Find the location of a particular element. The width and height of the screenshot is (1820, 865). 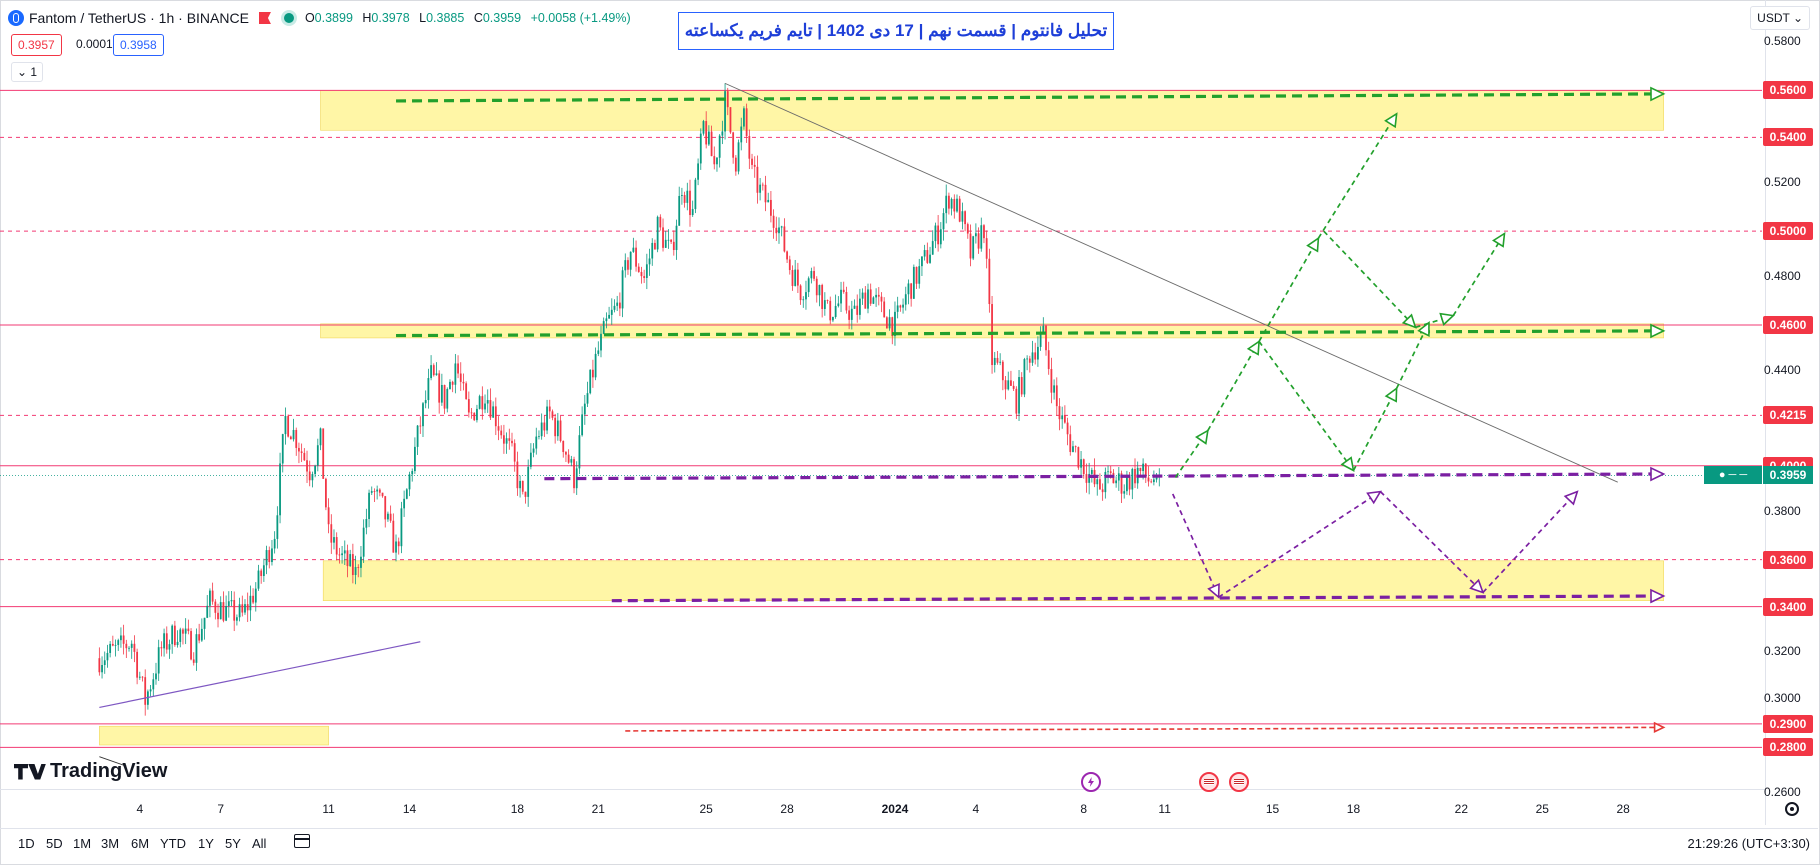

range-3m-button: 3M is located at coordinates (110, 843).